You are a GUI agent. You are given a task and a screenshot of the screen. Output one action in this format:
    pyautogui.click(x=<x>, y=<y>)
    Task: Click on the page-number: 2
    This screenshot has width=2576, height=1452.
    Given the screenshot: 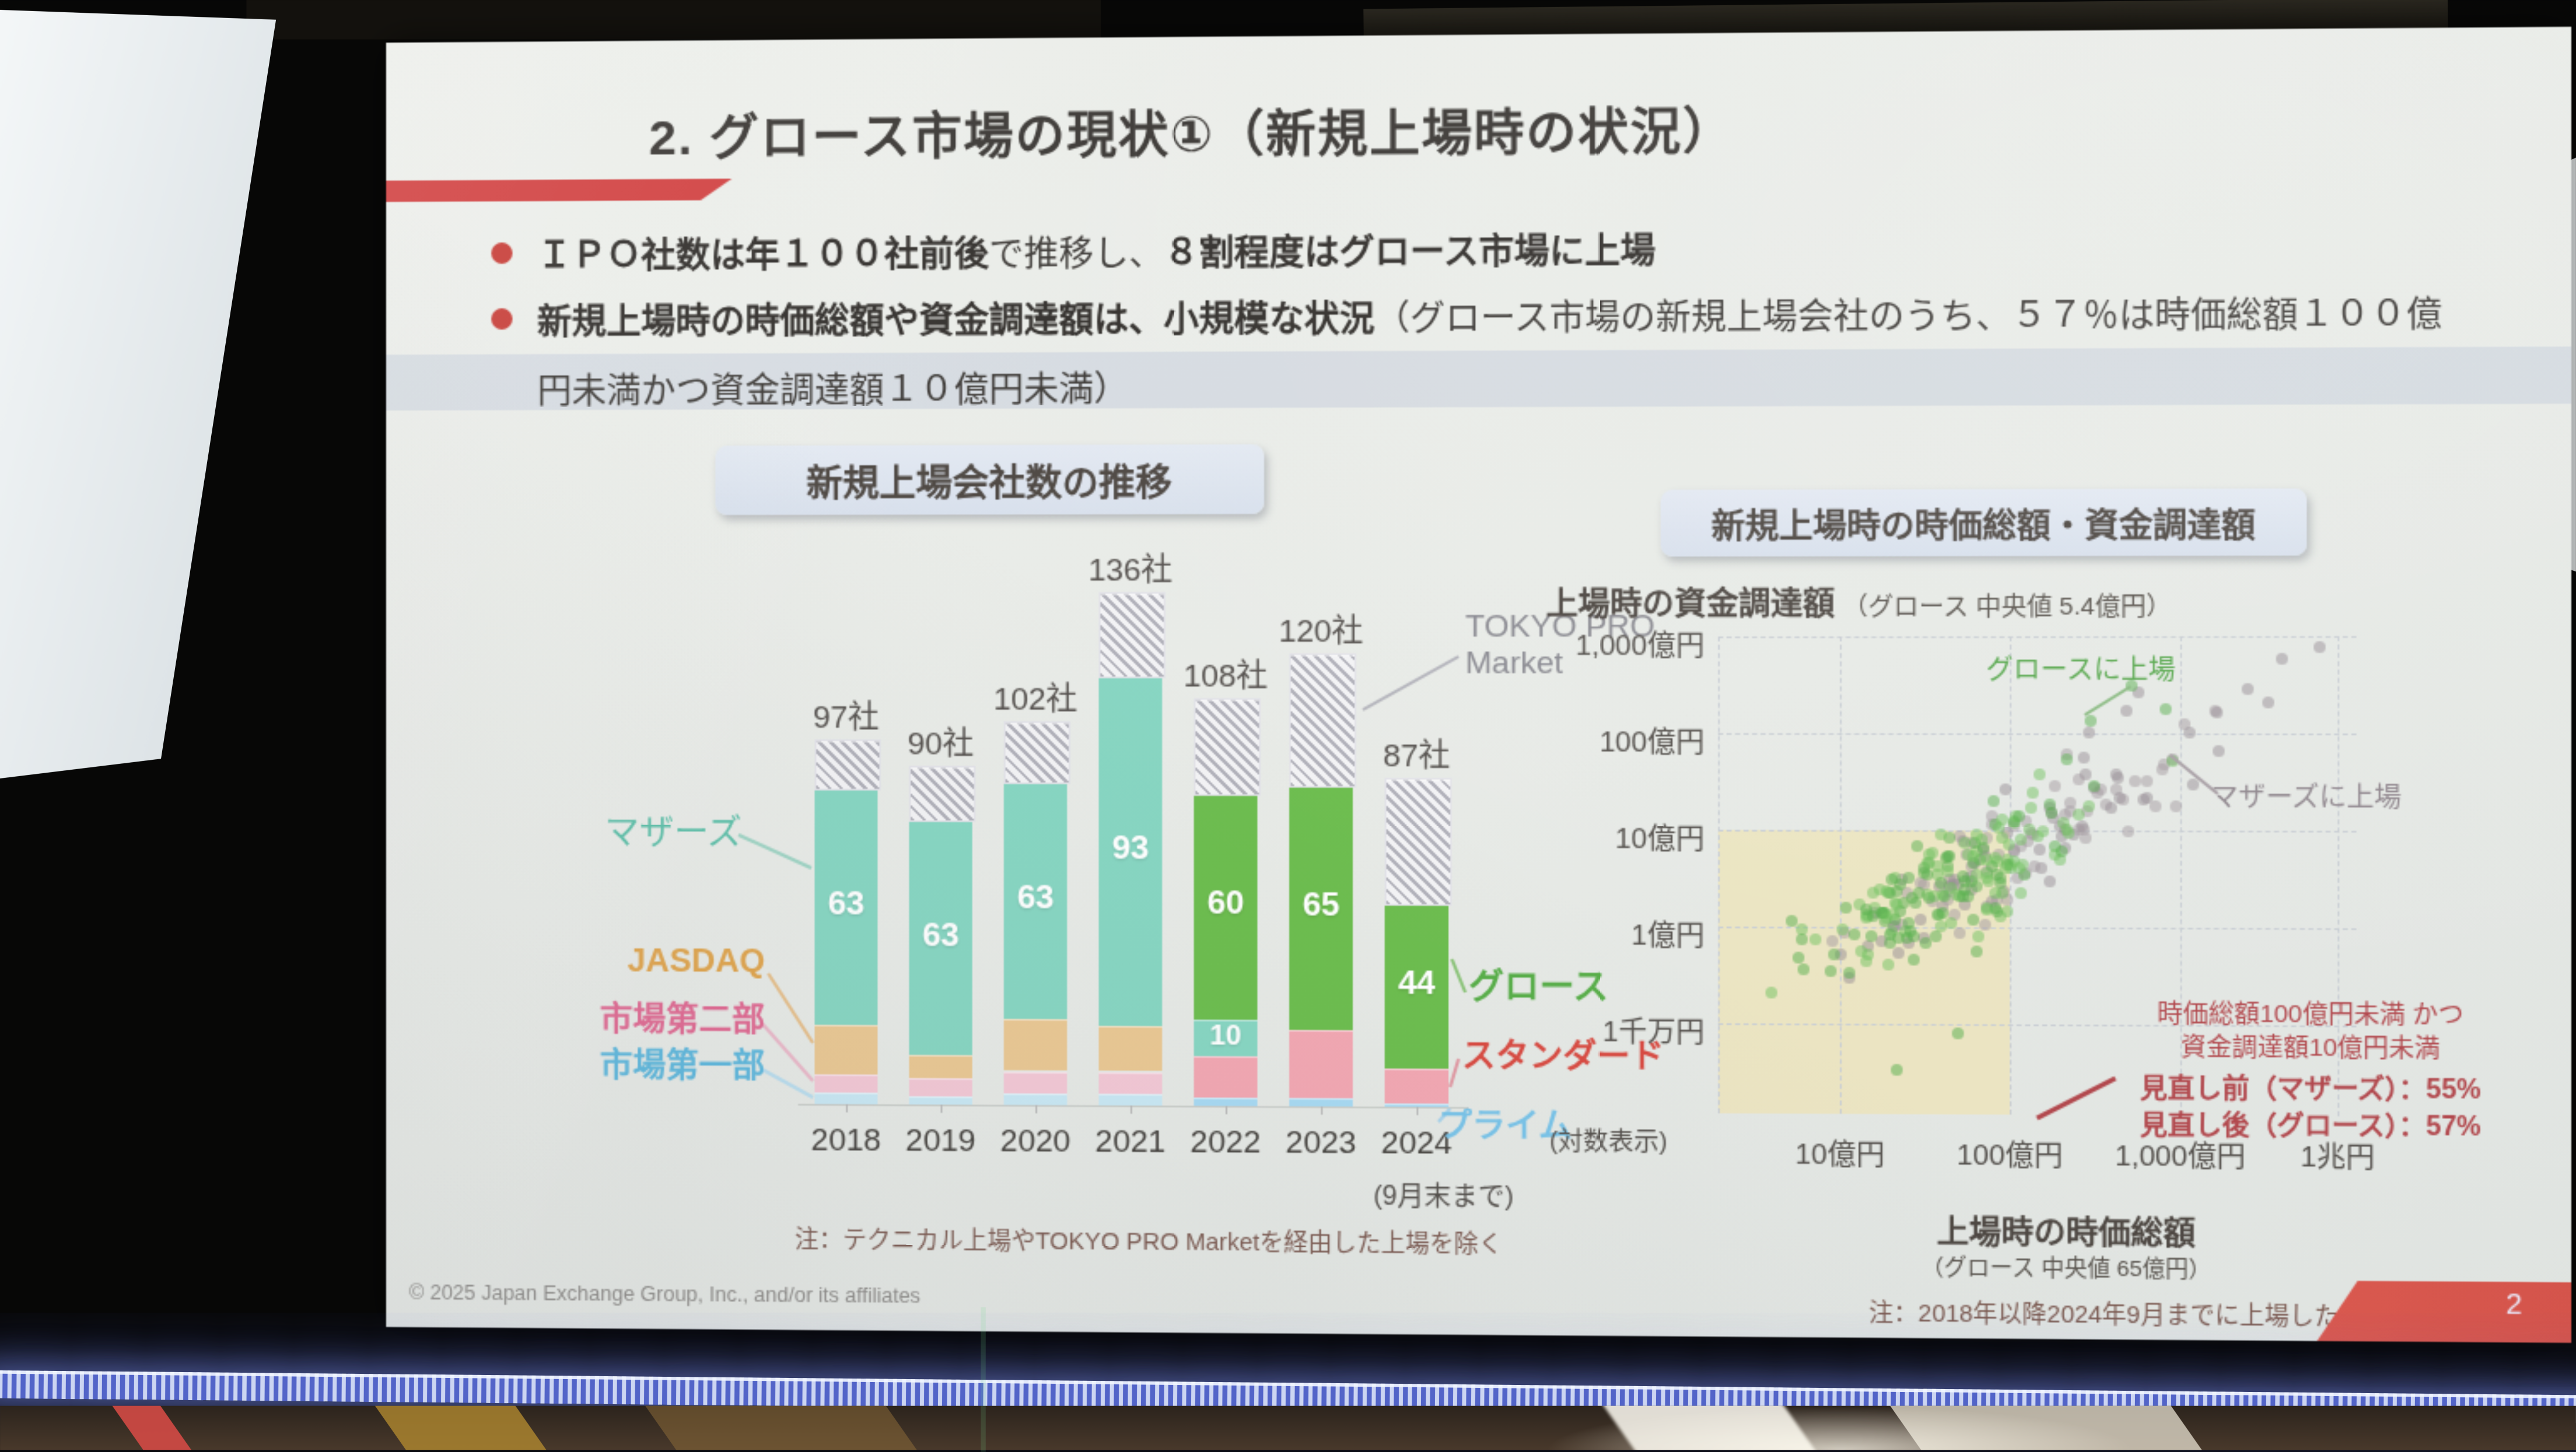 What is the action you would take?
    pyautogui.click(x=2513, y=1304)
    